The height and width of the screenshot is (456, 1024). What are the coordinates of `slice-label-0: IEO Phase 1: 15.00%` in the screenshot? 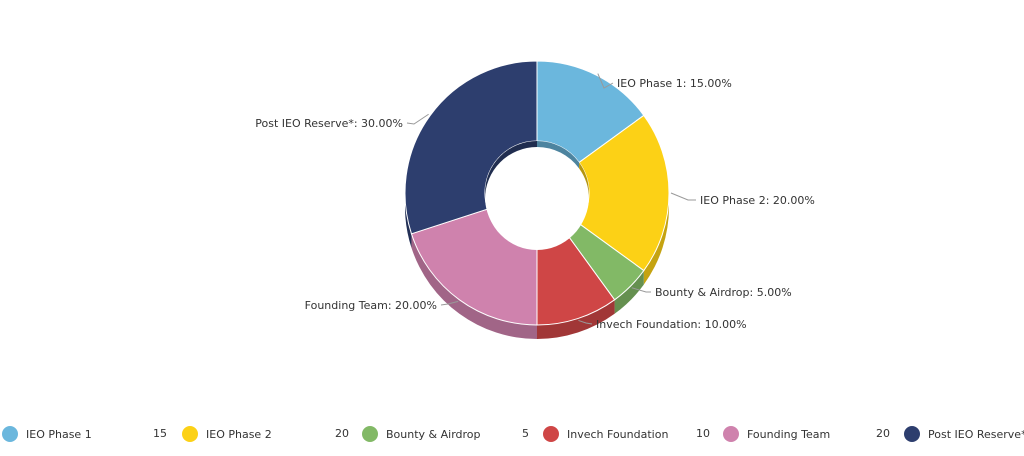 It's located at (674, 83).